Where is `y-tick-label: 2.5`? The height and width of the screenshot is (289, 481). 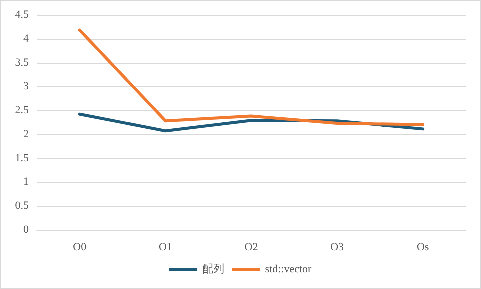 y-tick-label: 2.5 is located at coordinates (22, 110).